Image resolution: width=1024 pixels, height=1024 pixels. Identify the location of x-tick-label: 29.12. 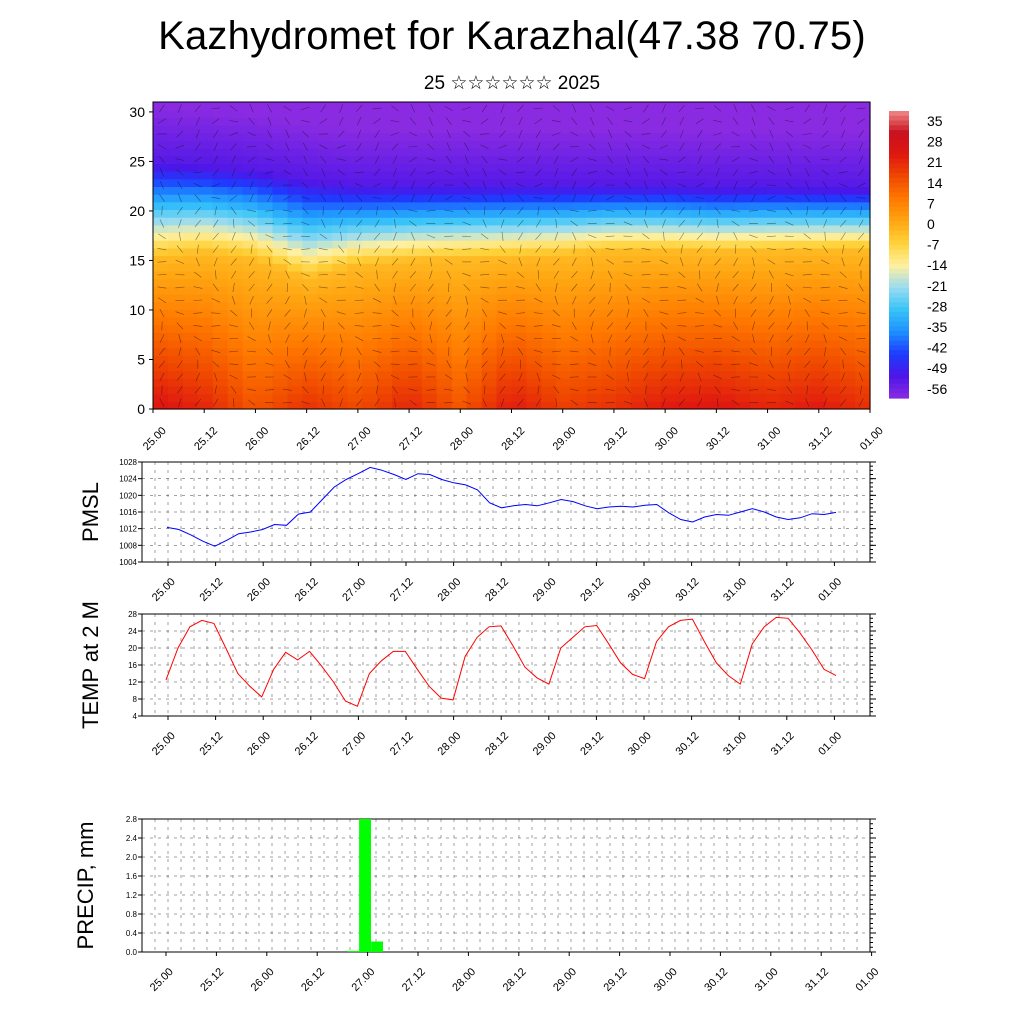
(592, 590).